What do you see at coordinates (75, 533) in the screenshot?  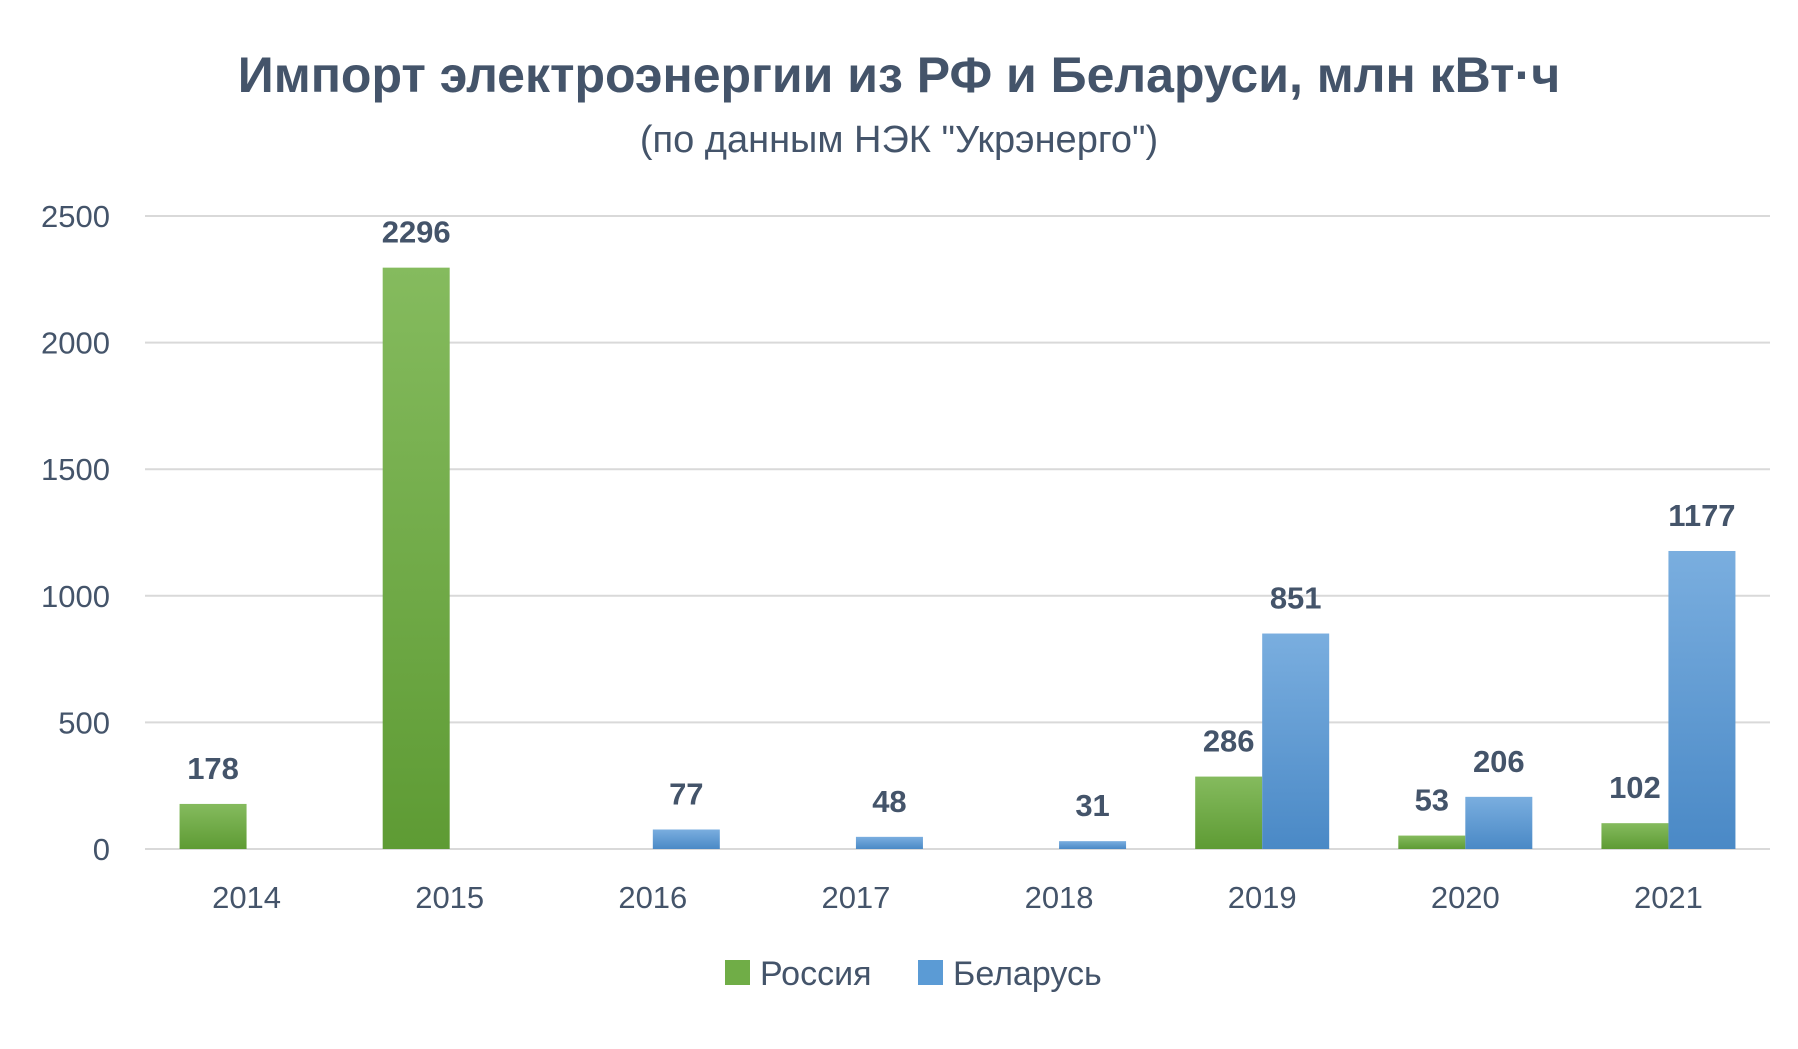 I see `y-axis-ticks: 0 500 1000 1500 2000 2500` at bounding box center [75, 533].